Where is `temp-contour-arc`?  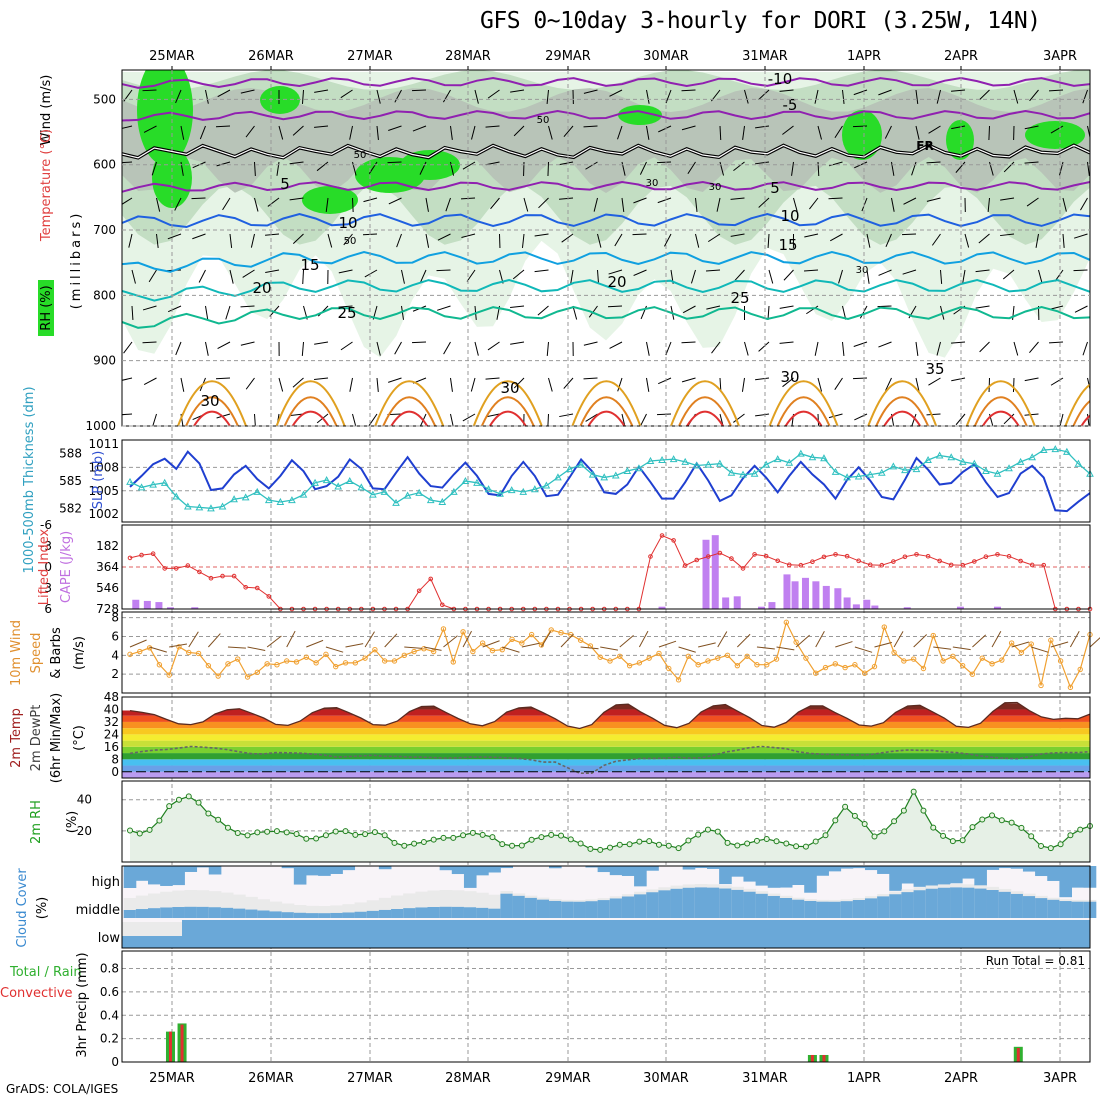
temp-contour-arc is located at coordinates (409, 411).